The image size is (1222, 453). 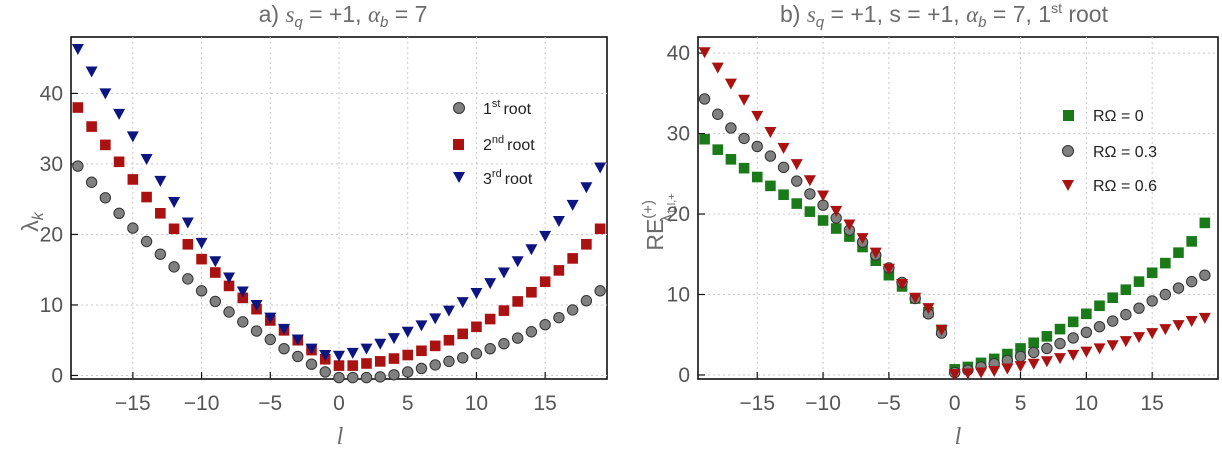 I want to click on tick-label-y: 30, so click(x=51, y=164).